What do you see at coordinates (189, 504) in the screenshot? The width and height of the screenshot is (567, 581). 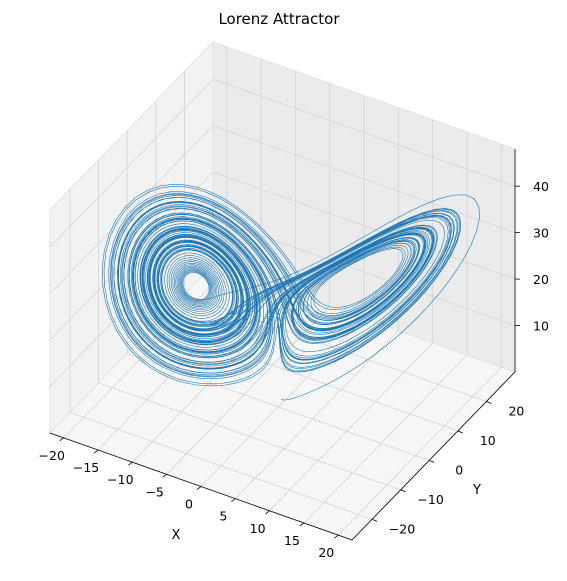 I see `x-tick-label: 0` at bounding box center [189, 504].